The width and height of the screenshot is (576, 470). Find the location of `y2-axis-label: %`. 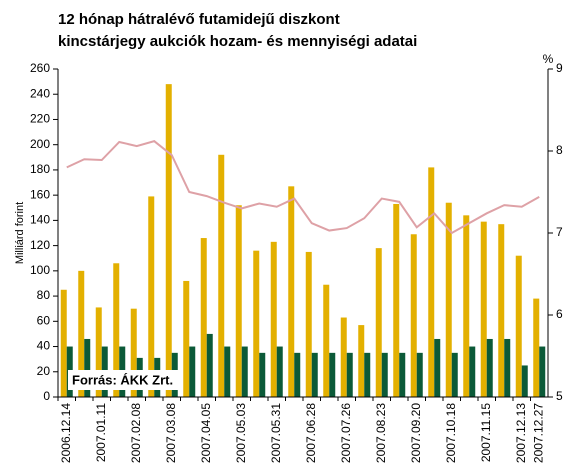

y2-axis-label: % is located at coordinates (548, 59).